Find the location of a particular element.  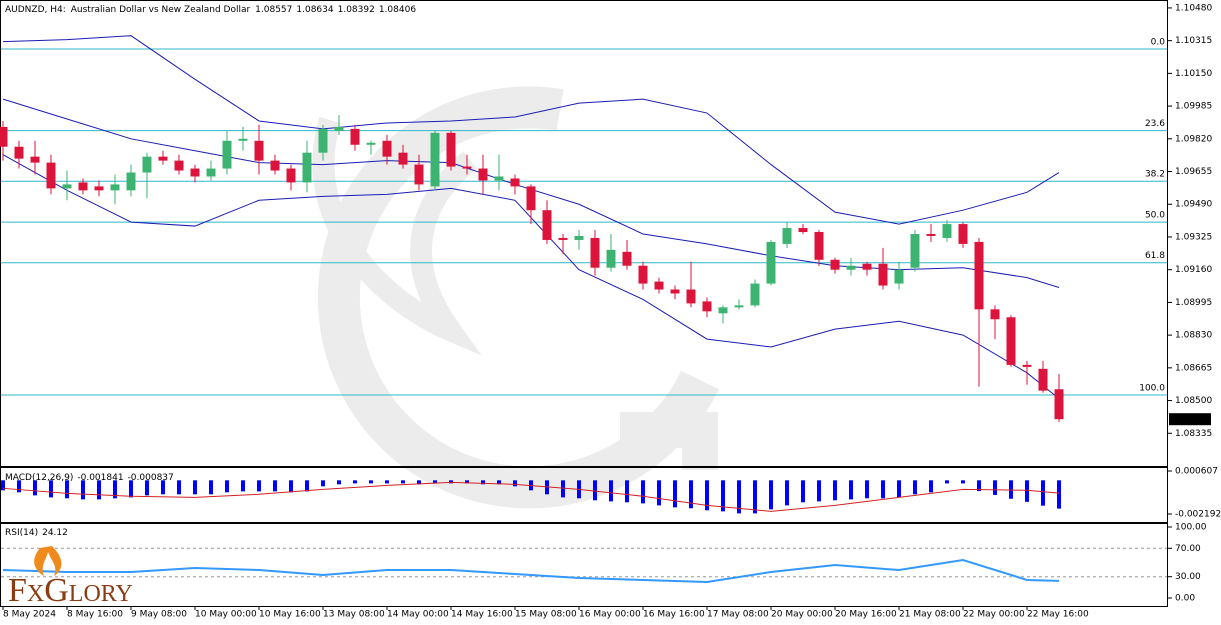

y-tick-label: 30.00 is located at coordinates (1188, 577).